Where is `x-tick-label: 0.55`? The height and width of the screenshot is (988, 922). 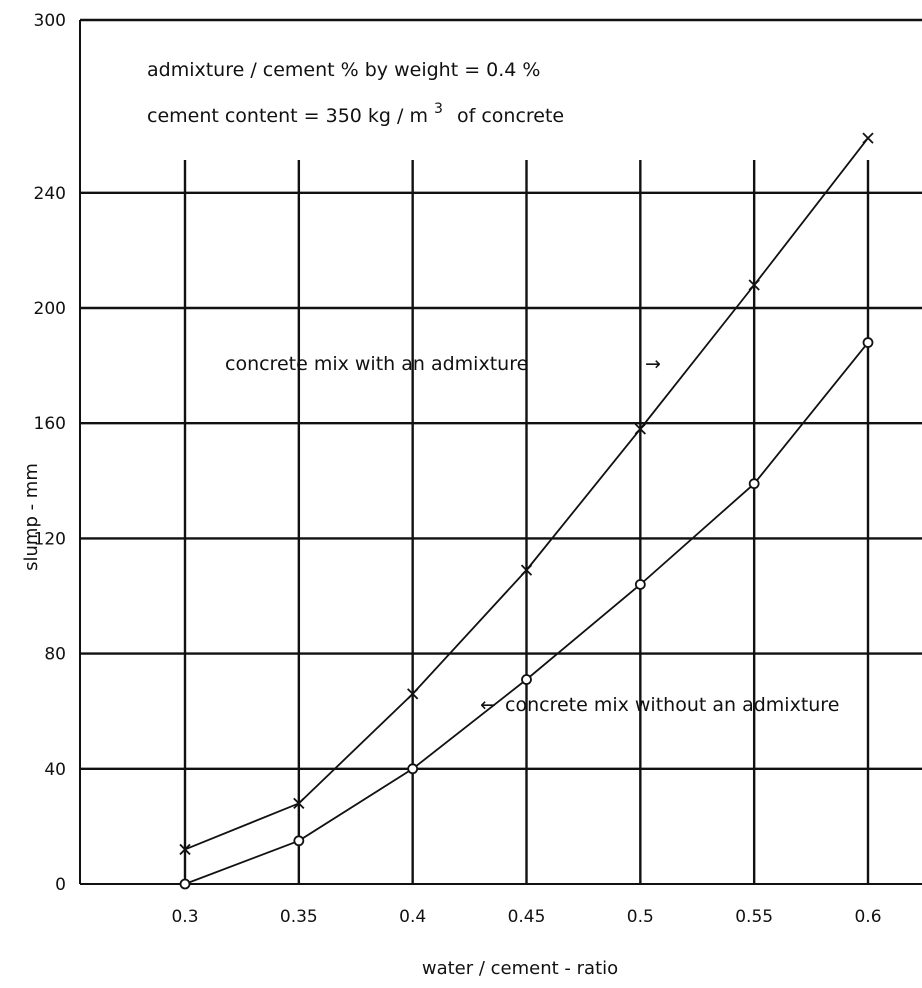
x-tick-label: 0.55 is located at coordinates (754, 917).